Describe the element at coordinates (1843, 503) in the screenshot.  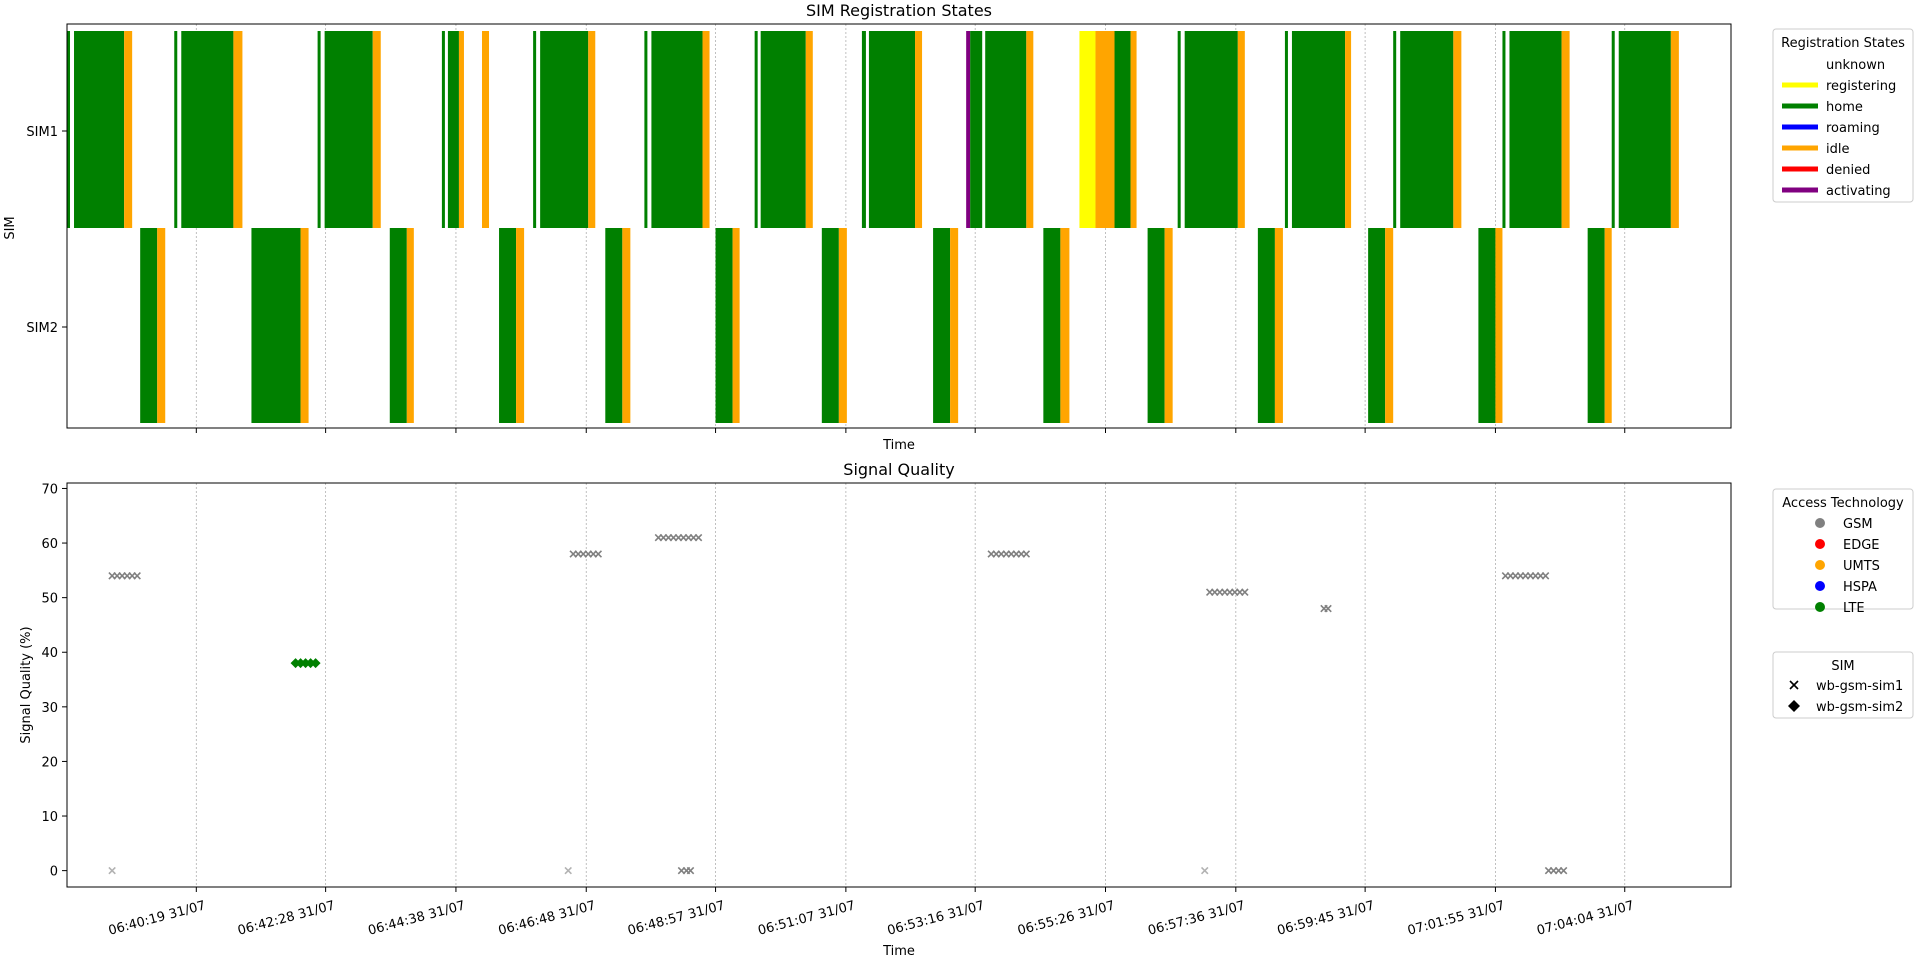
I see `access-technology-legend-title: Access Technology` at that location.